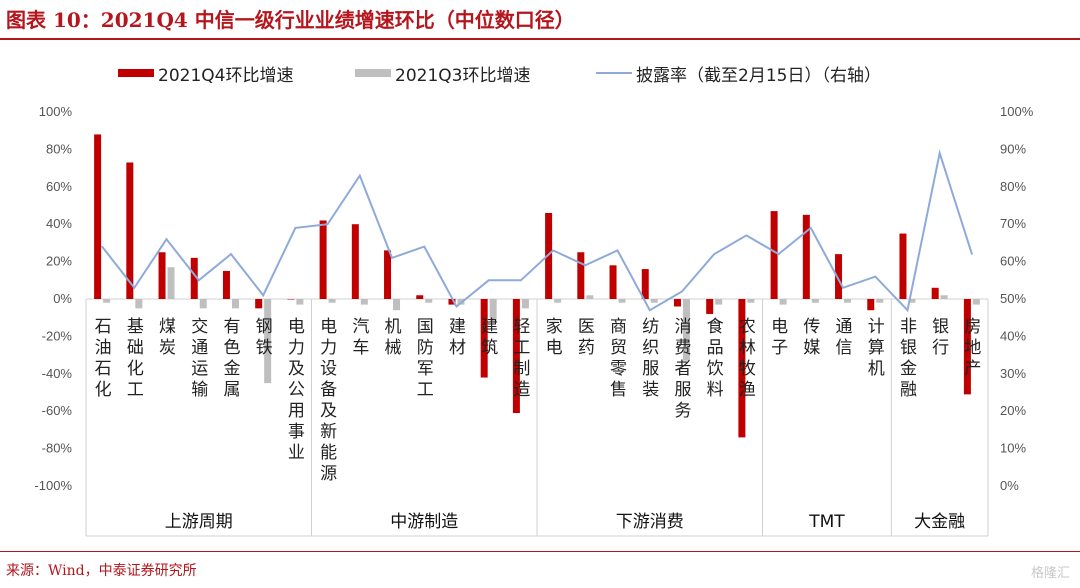 This screenshot has width=1080, height=588. Describe the element at coordinates (231, 358) in the screenshot. I see `category-label: 有色金属` at that location.